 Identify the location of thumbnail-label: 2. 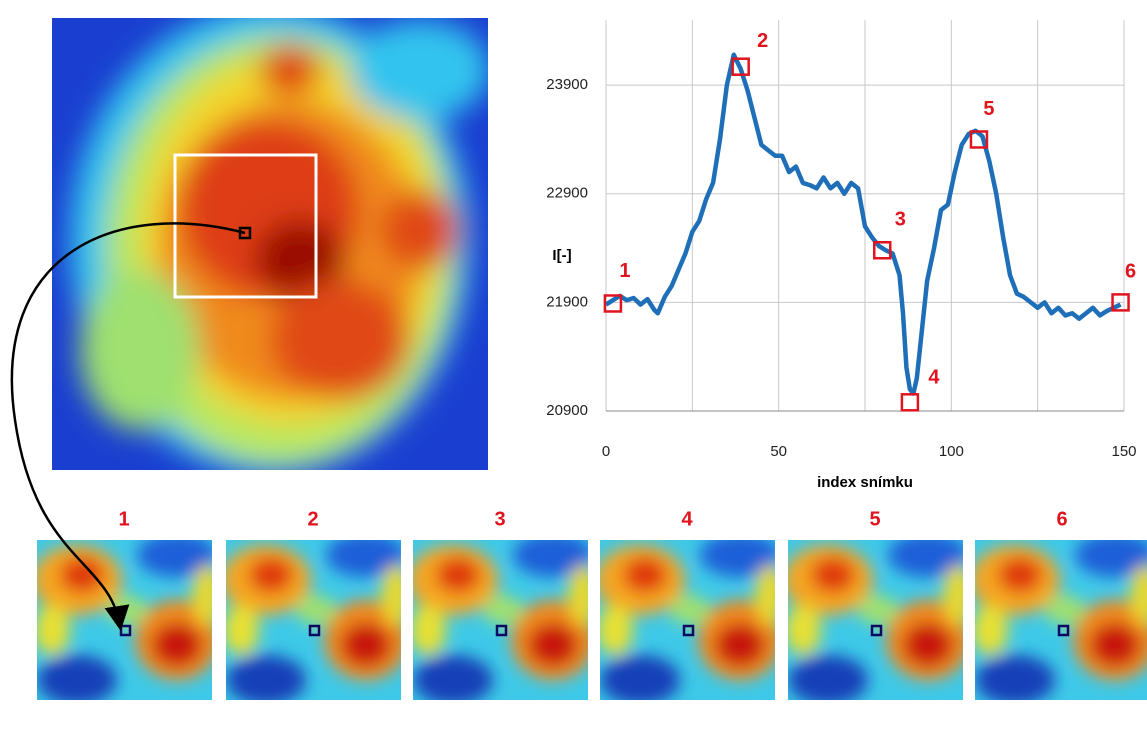
(312, 519).